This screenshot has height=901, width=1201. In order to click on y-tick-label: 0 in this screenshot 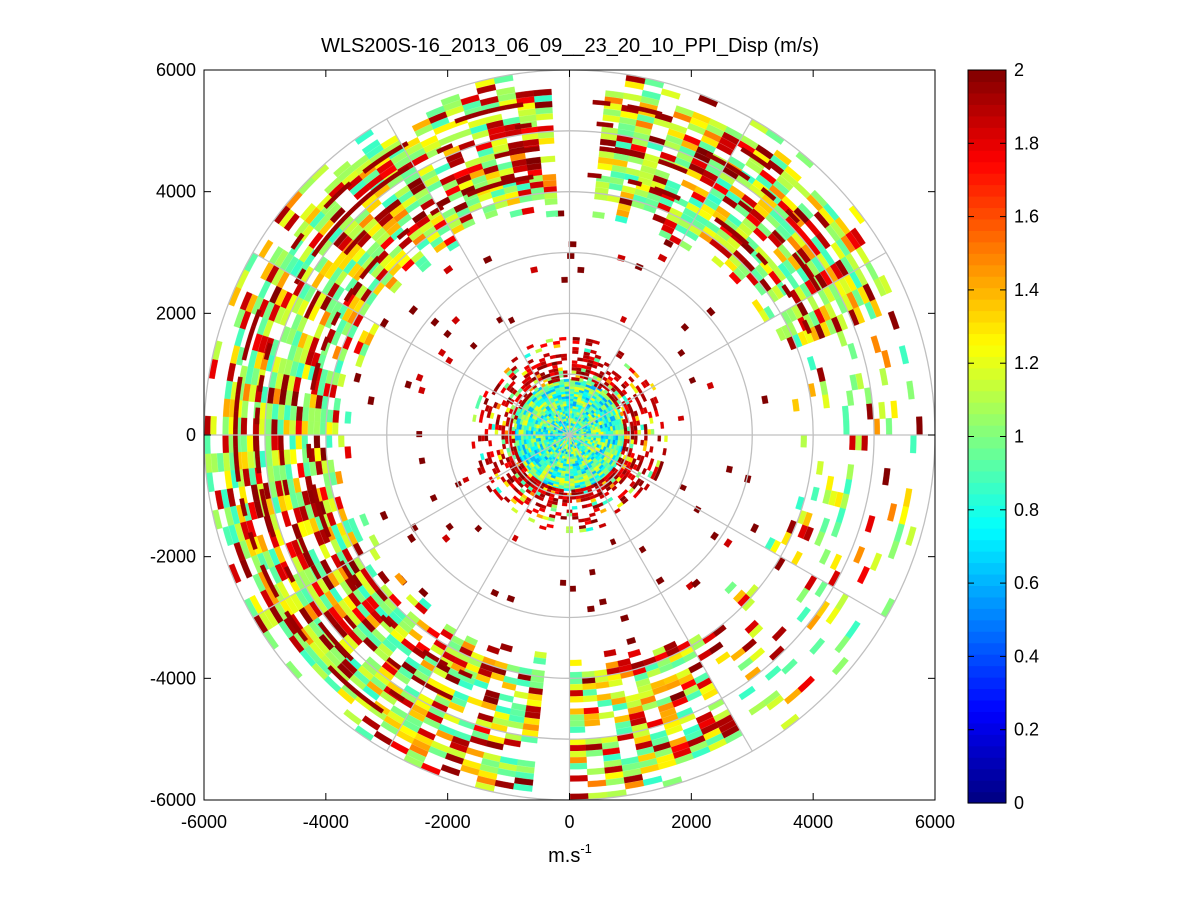, I will do `click(191, 435)`.